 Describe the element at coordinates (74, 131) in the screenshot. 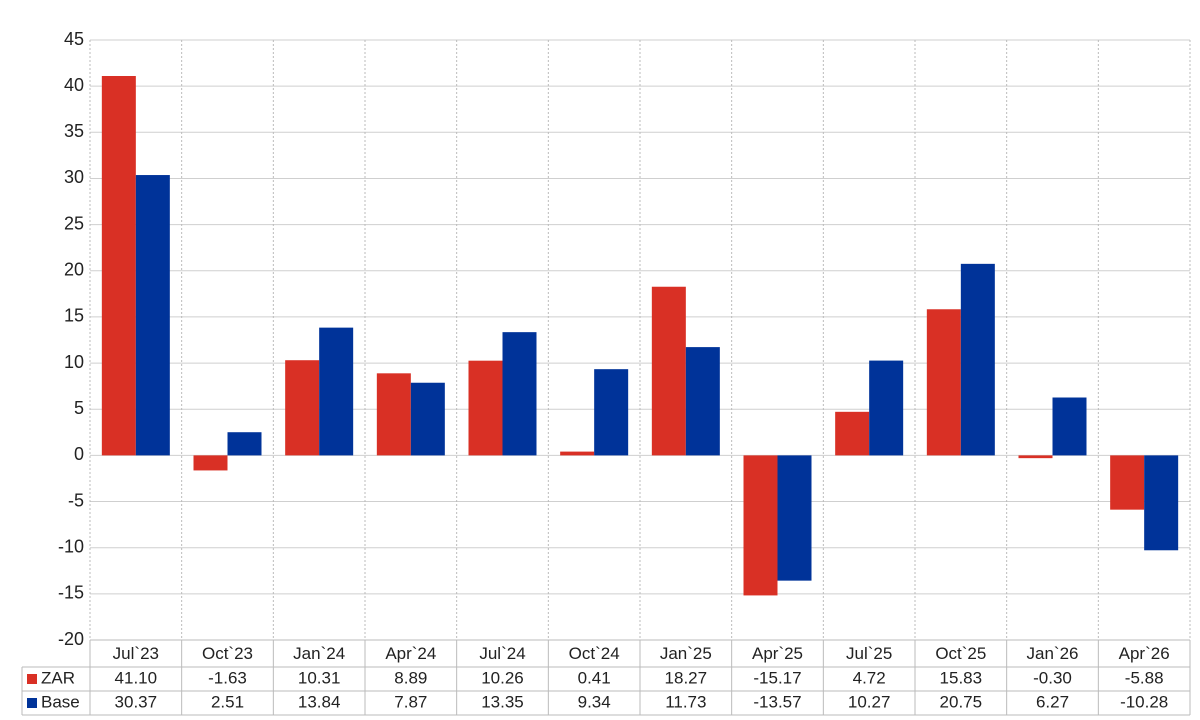

I see `y-tick-label: 35` at that location.